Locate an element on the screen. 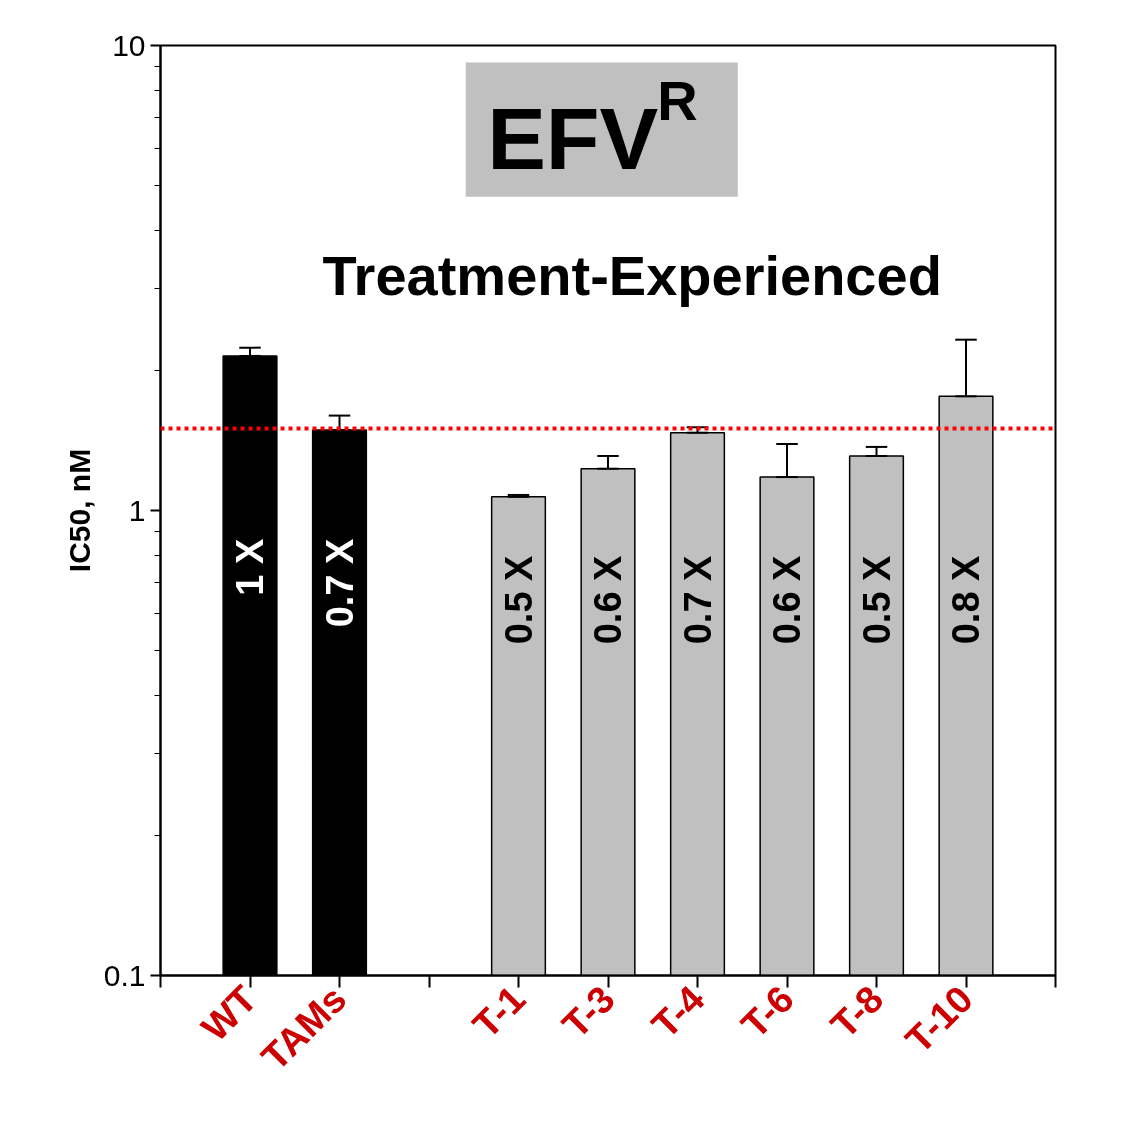 The image size is (1134, 1130). x-tick-label: T-6 is located at coordinates (767, 1012).